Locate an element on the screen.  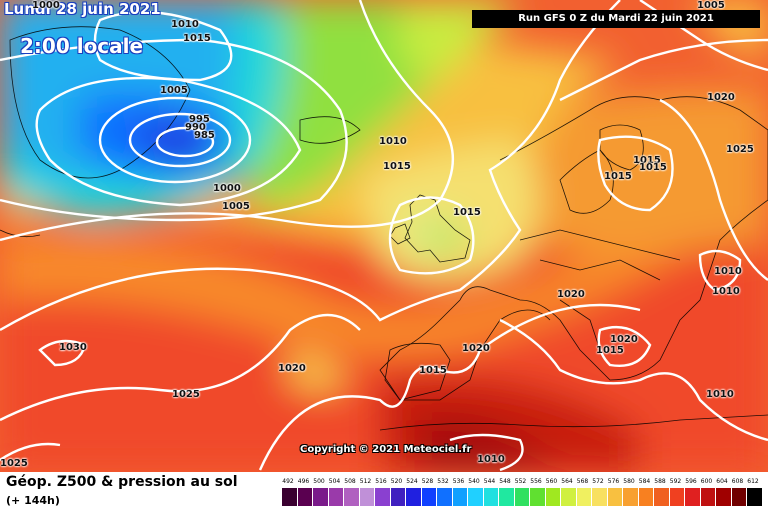
legend-label: 568 is located at coordinates (582, 481).